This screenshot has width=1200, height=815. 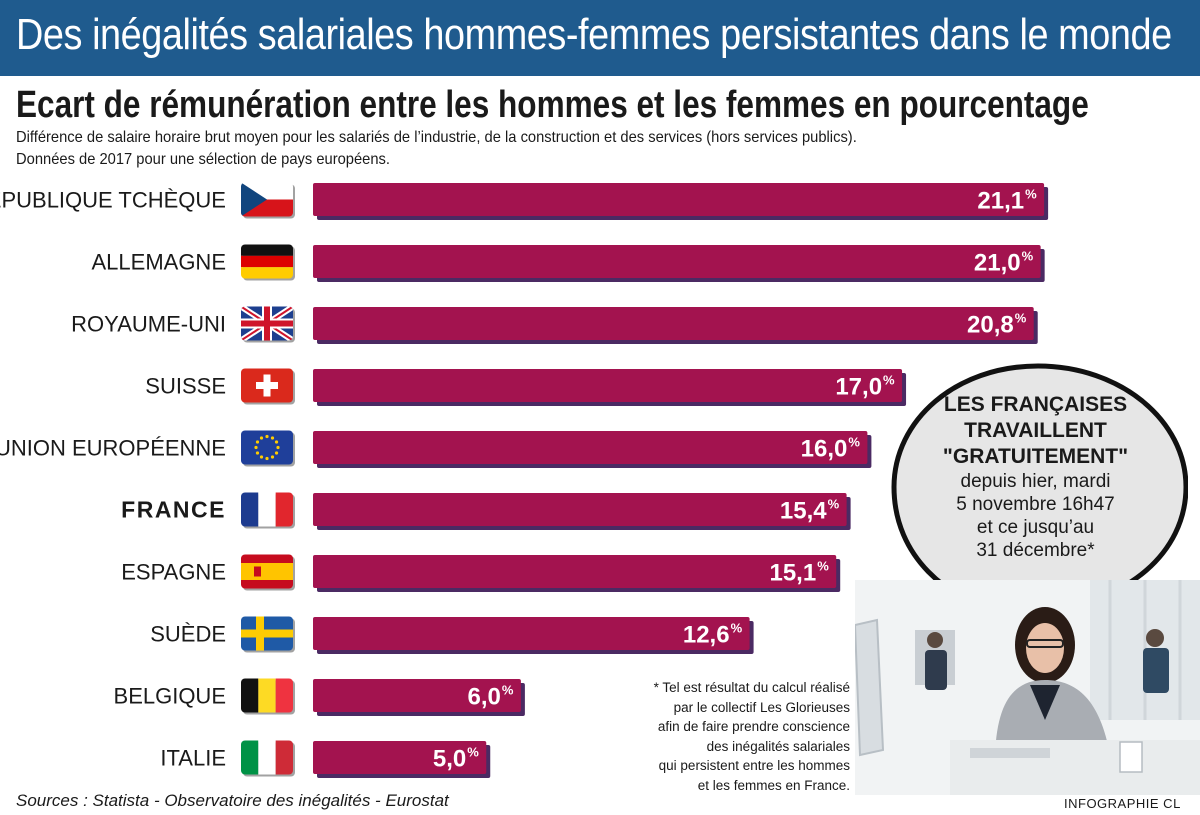 I want to click on office-photo-illustration, so click(x=1027, y=687).